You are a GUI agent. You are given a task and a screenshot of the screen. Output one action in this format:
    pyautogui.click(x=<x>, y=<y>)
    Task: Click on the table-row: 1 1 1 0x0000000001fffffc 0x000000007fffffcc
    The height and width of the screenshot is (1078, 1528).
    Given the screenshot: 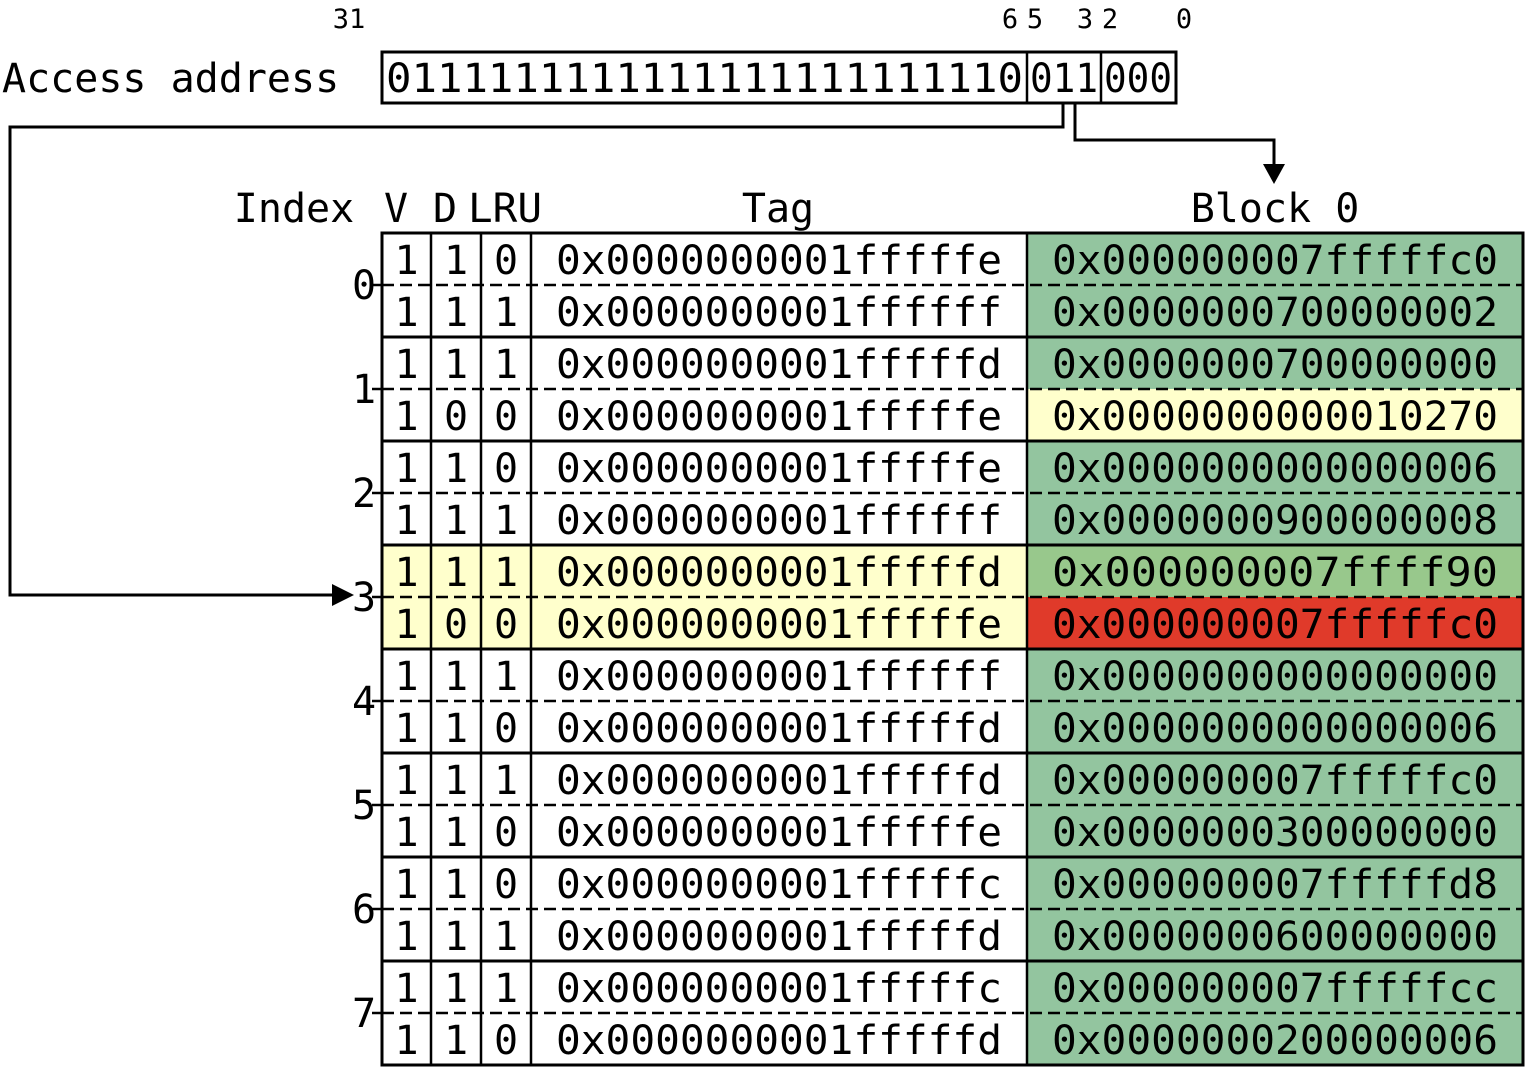 What is the action you would take?
    pyautogui.click(x=952, y=987)
    